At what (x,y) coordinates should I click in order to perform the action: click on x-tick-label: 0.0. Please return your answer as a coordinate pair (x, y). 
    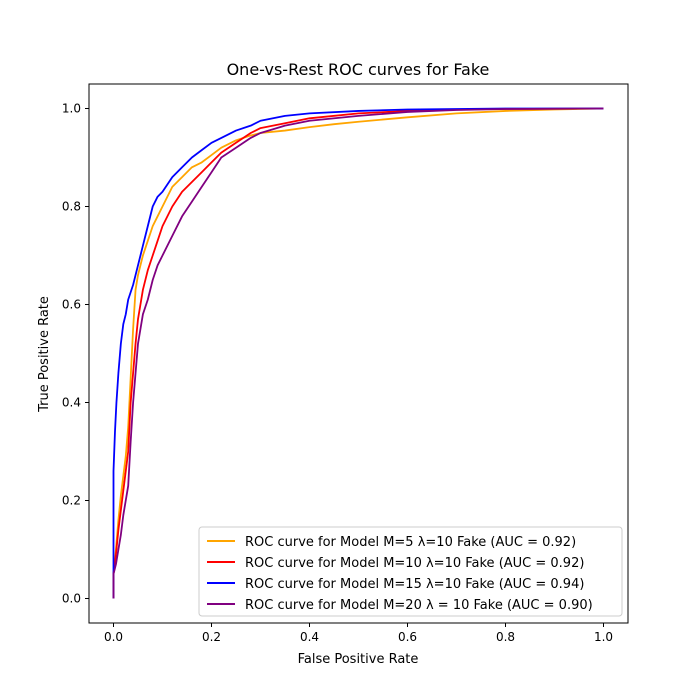
    Looking at the image, I should click on (113, 637).